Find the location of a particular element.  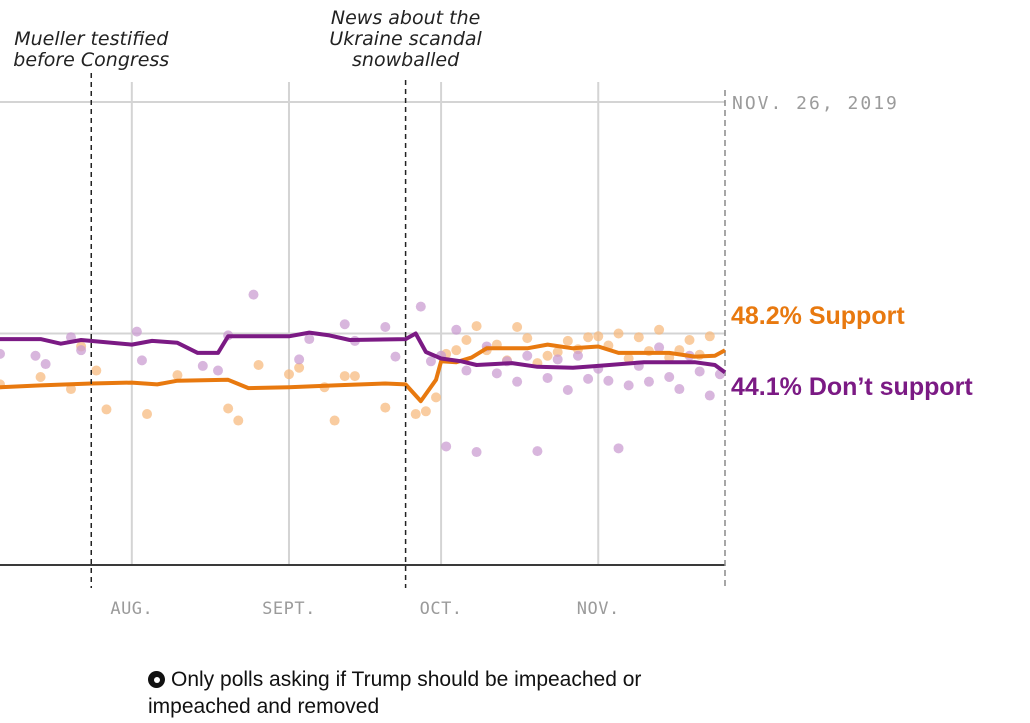

x-tick-label: OCT. is located at coordinates (441, 609).